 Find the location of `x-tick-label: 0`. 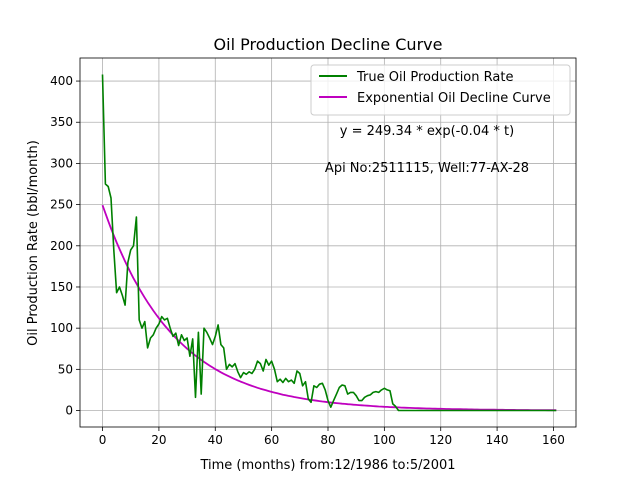

x-tick-label: 0 is located at coordinates (103, 440).